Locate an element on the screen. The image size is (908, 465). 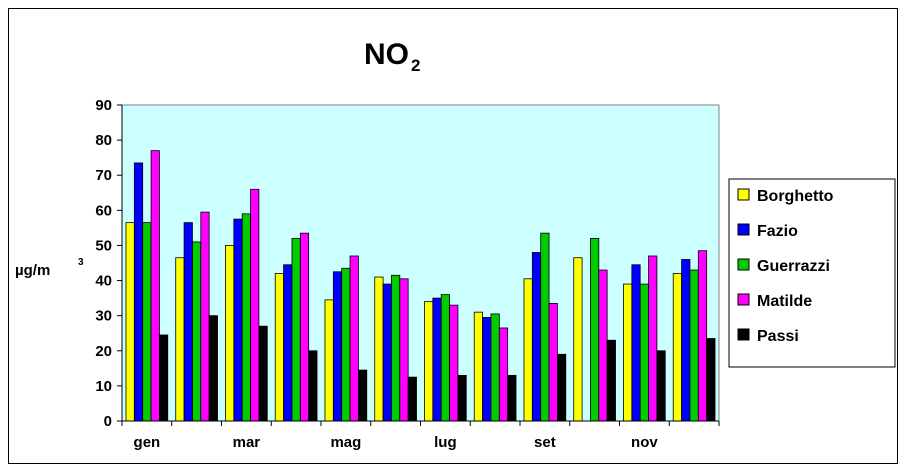
bar-matilde-feb is located at coordinates (205, 316).